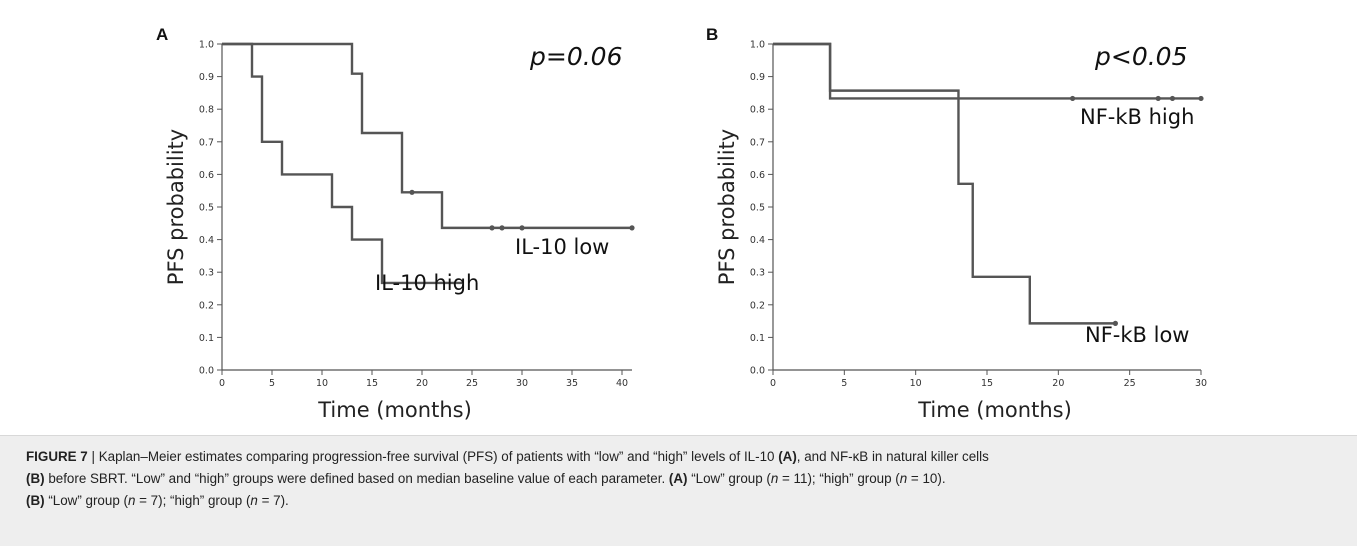 The image size is (1357, 546). I want to click on caption-ref-a2: (A), so click(678, 478).